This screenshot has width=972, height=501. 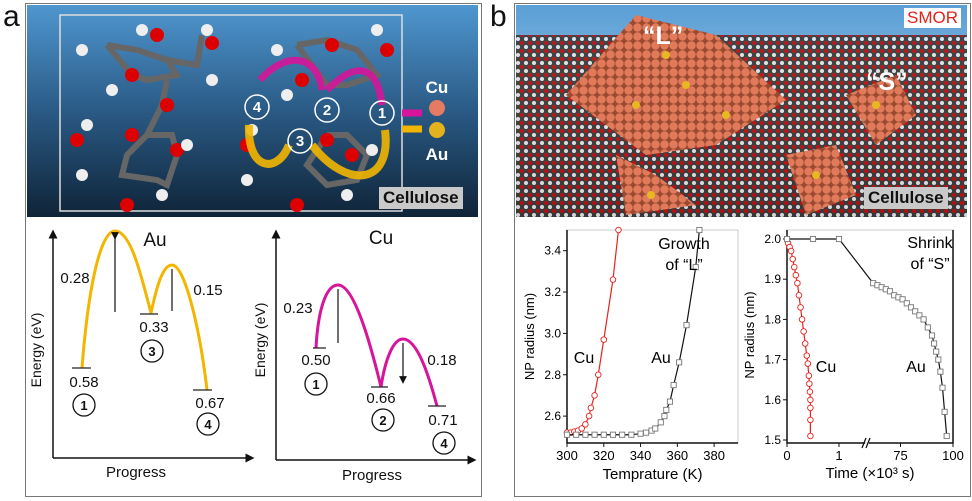 I want to click on y-tick-label: 1.7, so click(x=772, y=360).